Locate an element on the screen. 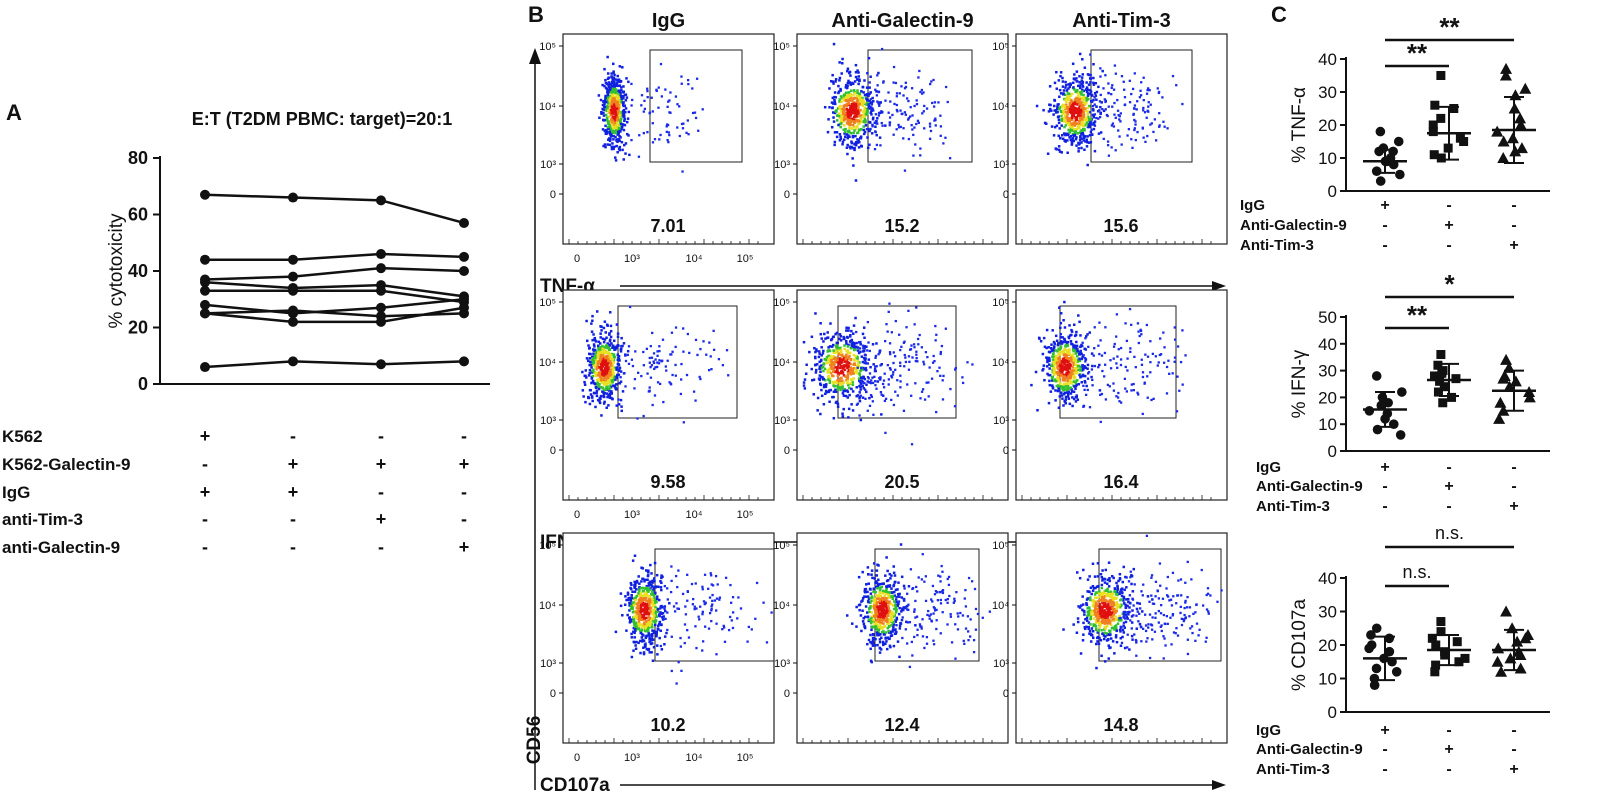  panel-a-data-point is located at coordinates (464, 222).